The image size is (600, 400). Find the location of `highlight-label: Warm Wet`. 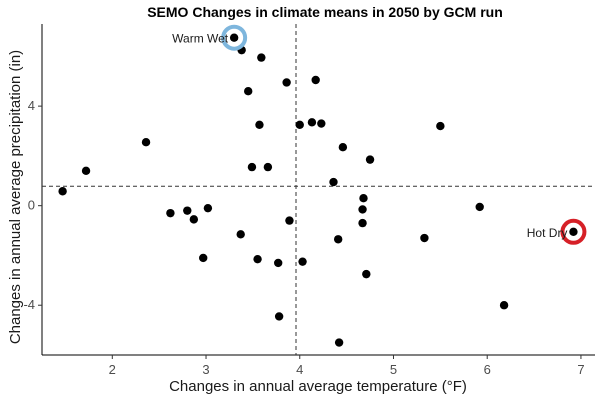

highlight-label: Warm Wet is located at coordinates (200, 39).